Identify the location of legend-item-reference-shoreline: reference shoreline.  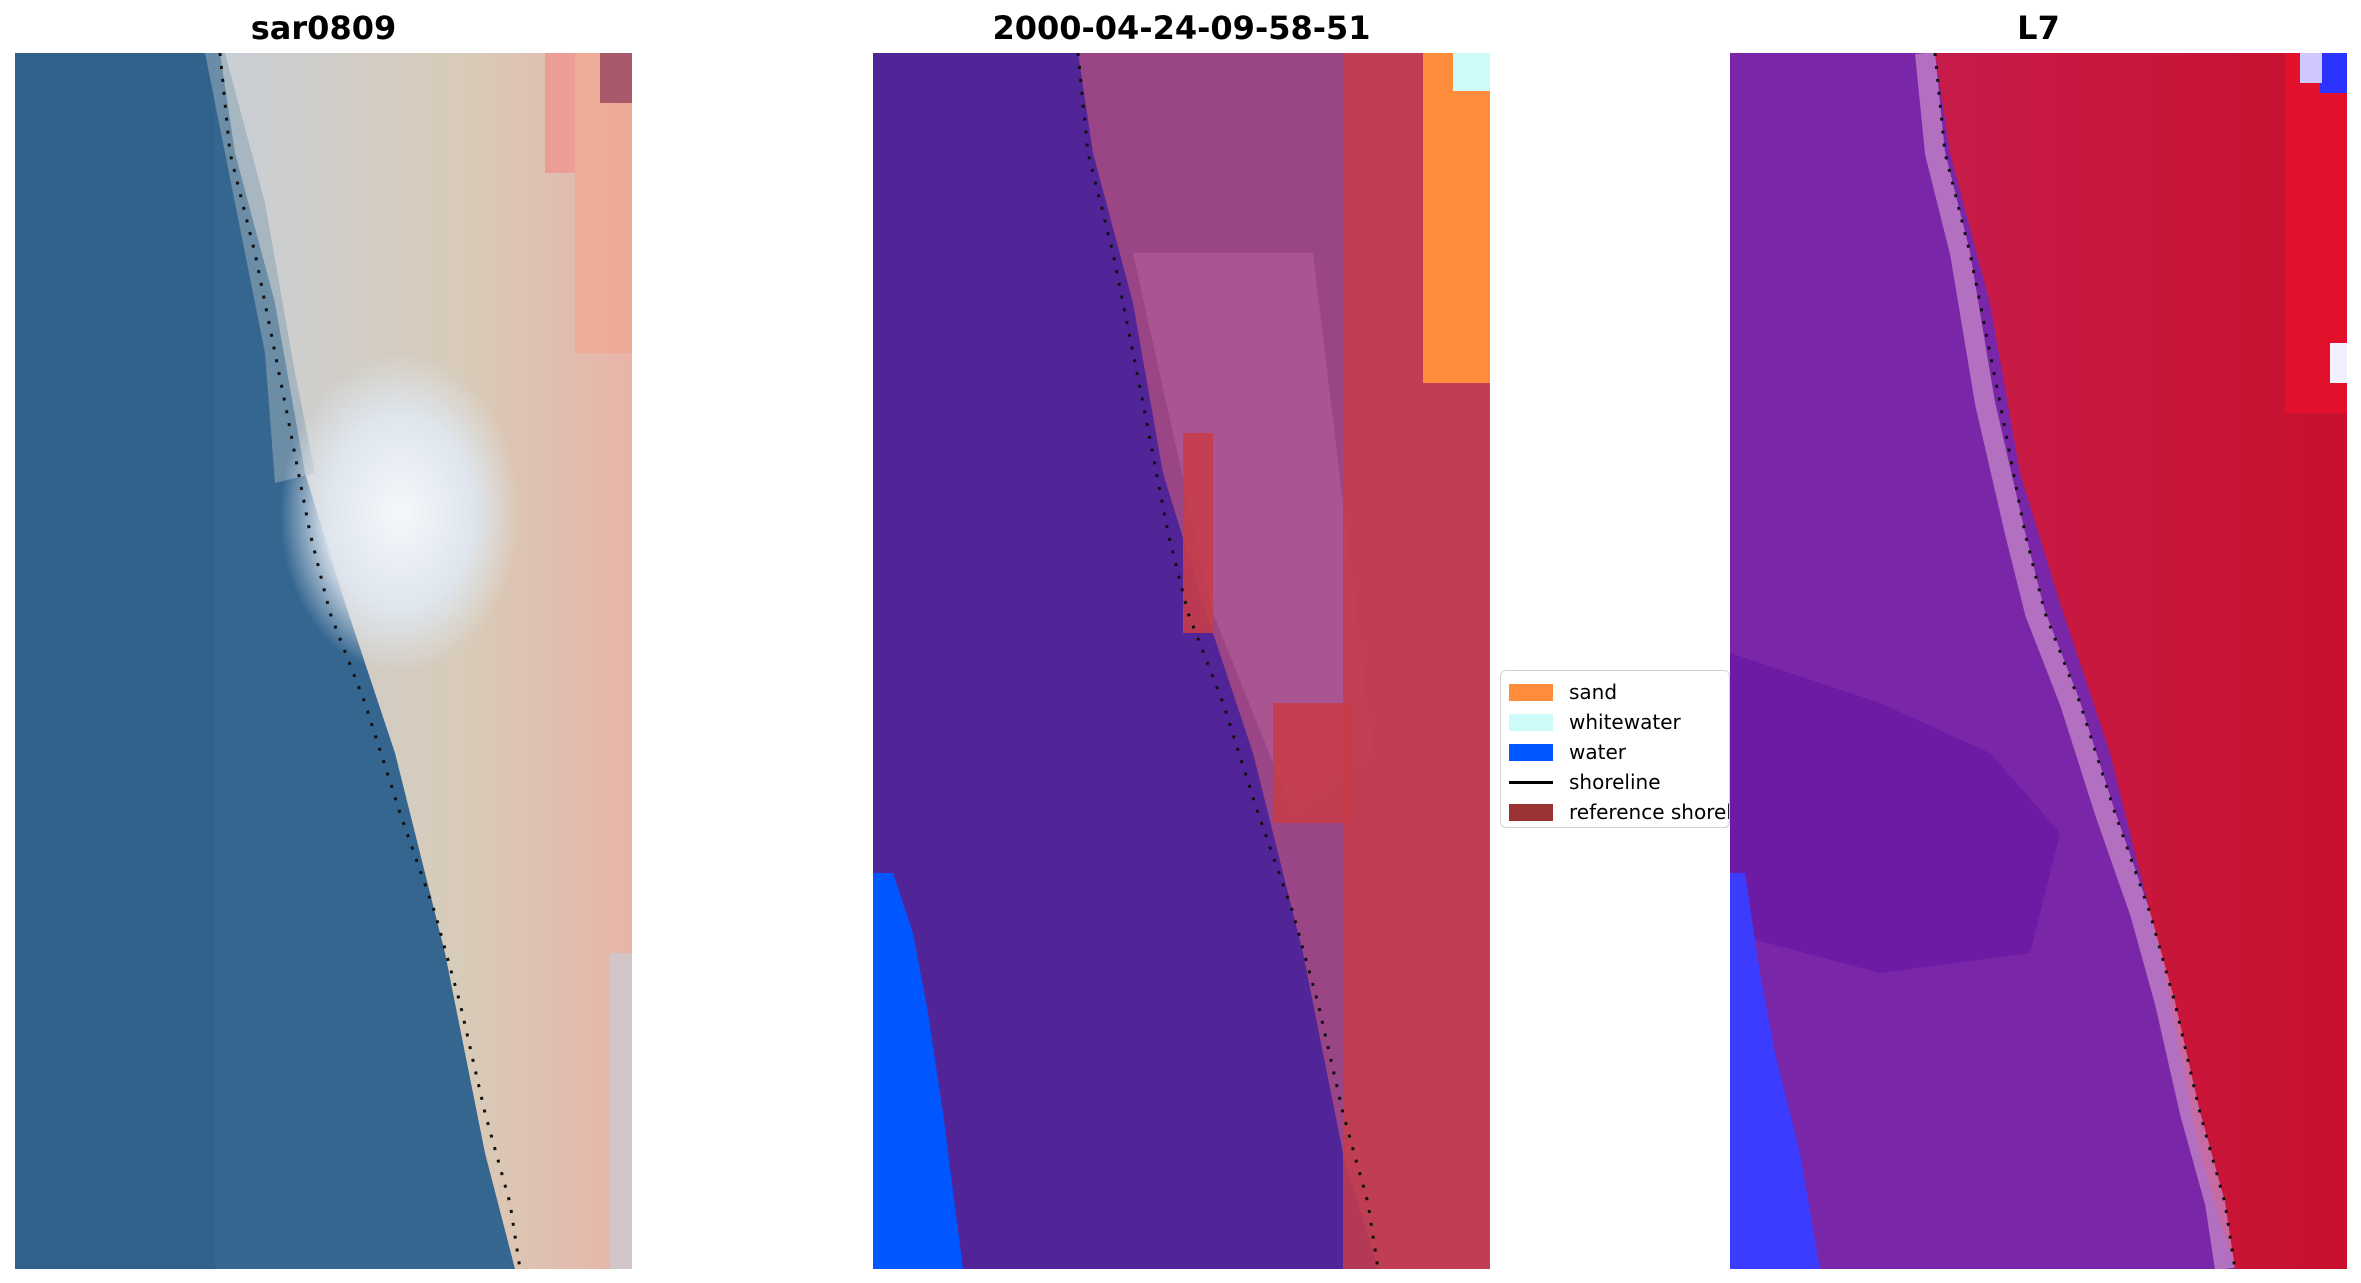
(1619, 812).